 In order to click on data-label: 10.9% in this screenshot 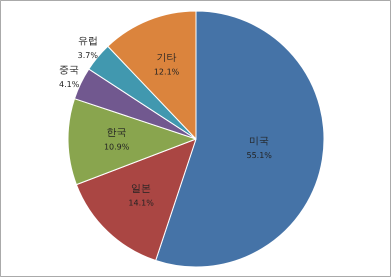, I will do `click(117, 147)`.